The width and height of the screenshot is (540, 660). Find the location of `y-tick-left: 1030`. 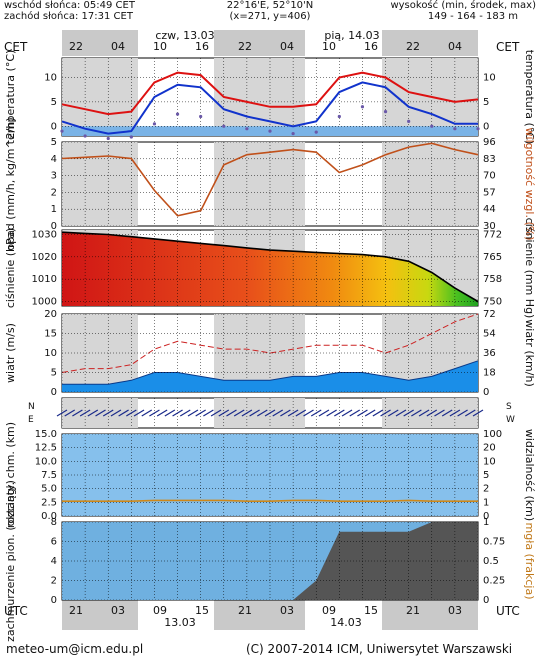

y-tick-left: 1030 is located at coordinates (44, 234).